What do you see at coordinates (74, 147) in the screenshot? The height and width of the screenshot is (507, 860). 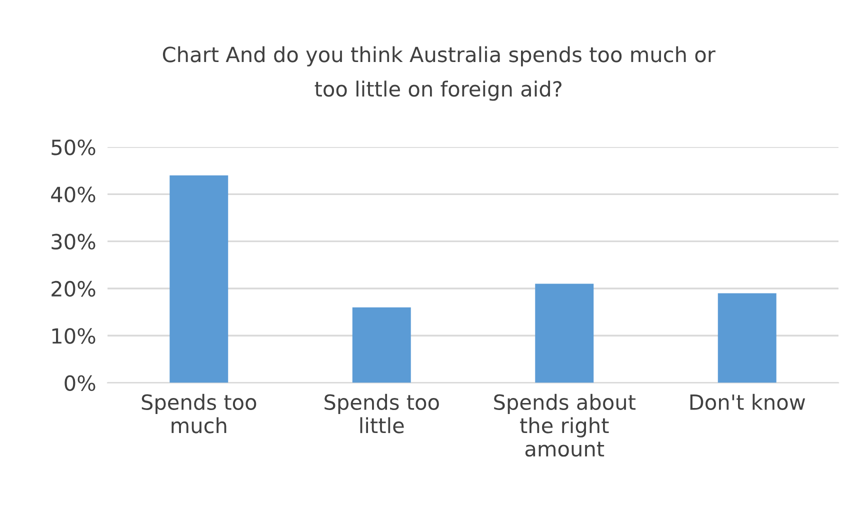 I see `y-tick-label: 50%` at bounding box center [74, 147].